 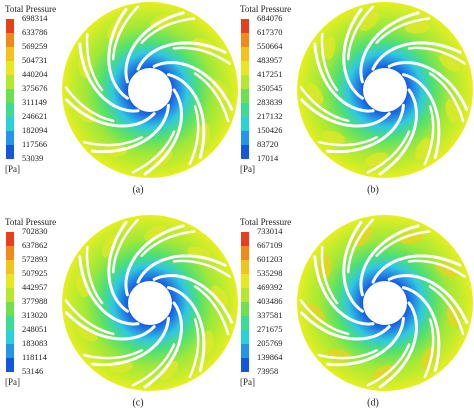 I want to click on legend-label: 617370, so click(x=270, y=32).